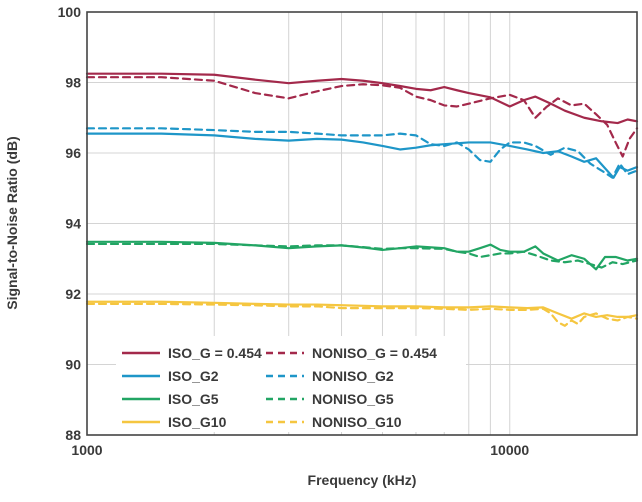  Describe the element at coordinates (86, 450) in the screenshot. I see `x-tick-label: 1000` at that location.